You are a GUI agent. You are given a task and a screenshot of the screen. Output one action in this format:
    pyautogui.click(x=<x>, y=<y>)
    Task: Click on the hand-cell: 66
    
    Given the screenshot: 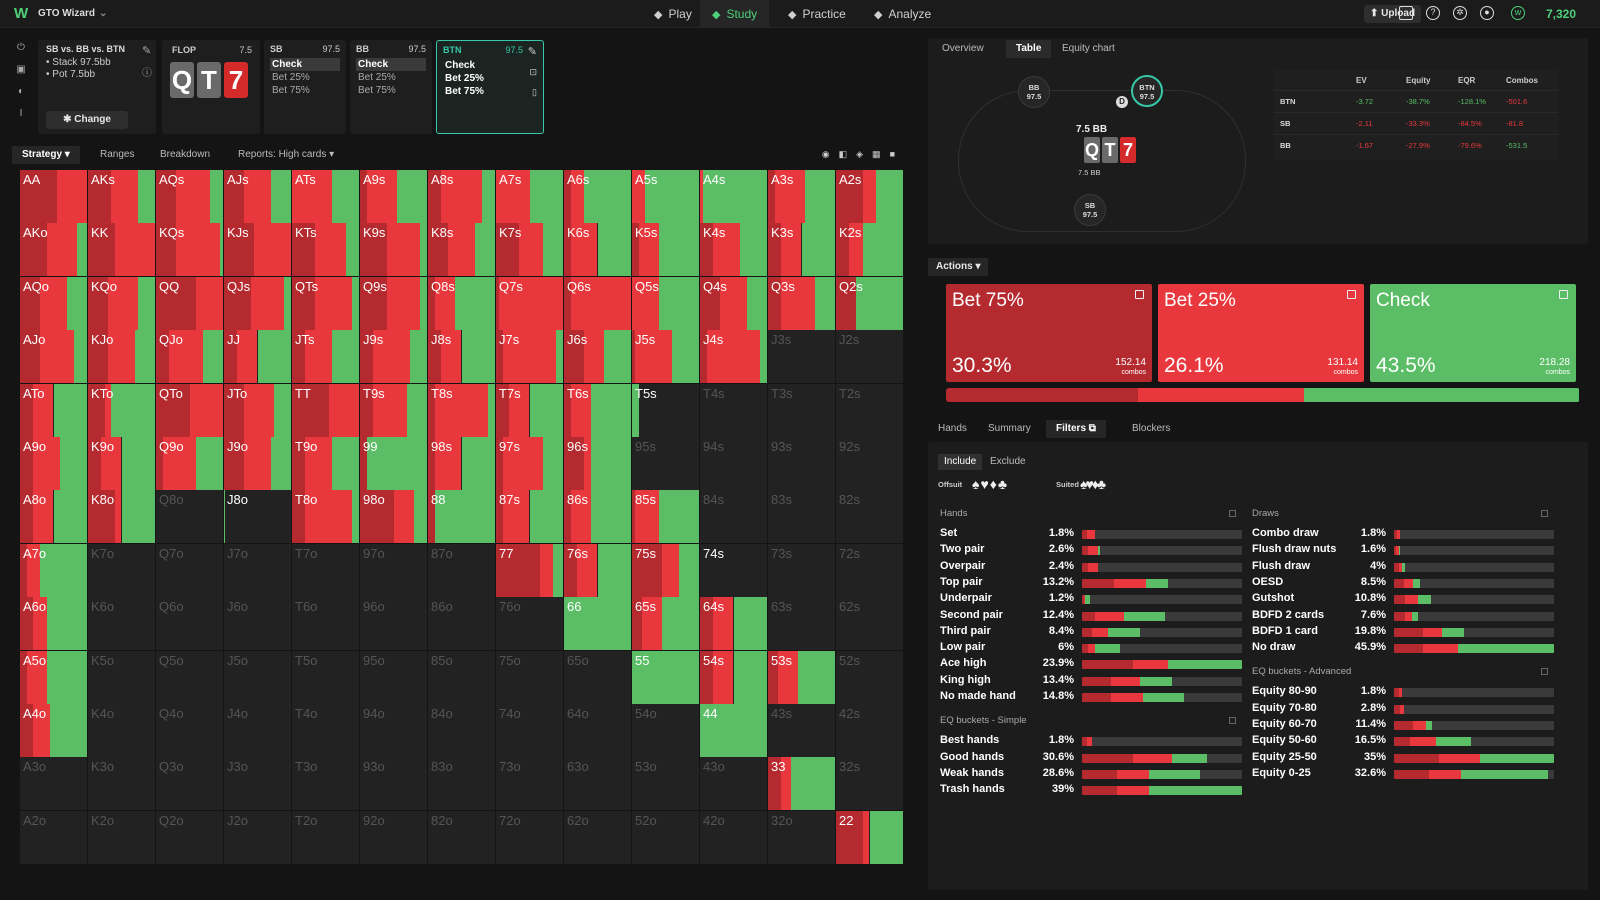 What is the action you would take?
    pyautogui.click(x=597, y=624)
    